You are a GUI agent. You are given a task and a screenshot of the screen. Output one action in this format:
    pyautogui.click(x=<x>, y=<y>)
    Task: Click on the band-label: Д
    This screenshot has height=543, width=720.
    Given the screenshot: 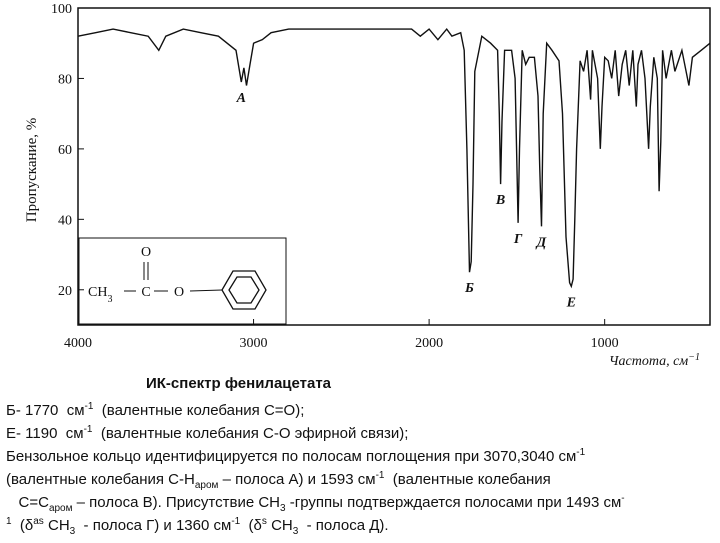 What is the action you would take?
    pyautogui.click(x=541, y=242)
    